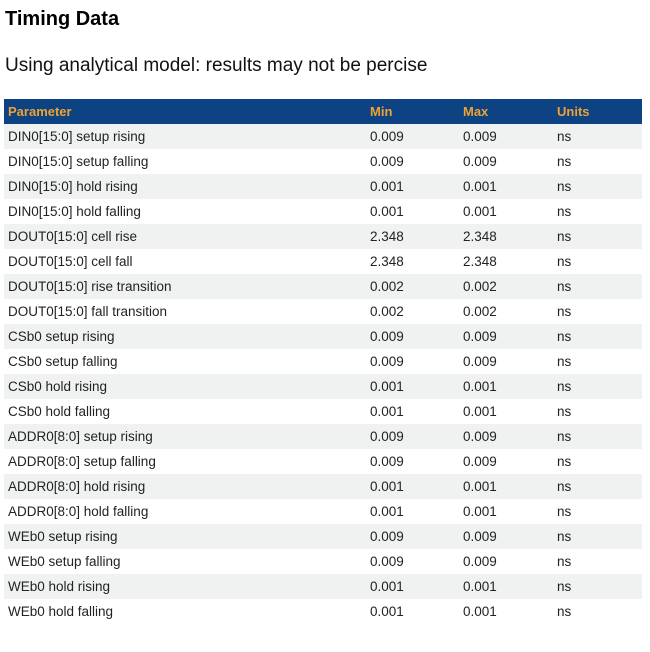 This screenshot has width=650, height=652. Describe the element at coordinates (73, 236) in the screenshot. I see `cell-parameter: DOUT0[15:0] cell rise` at that location.